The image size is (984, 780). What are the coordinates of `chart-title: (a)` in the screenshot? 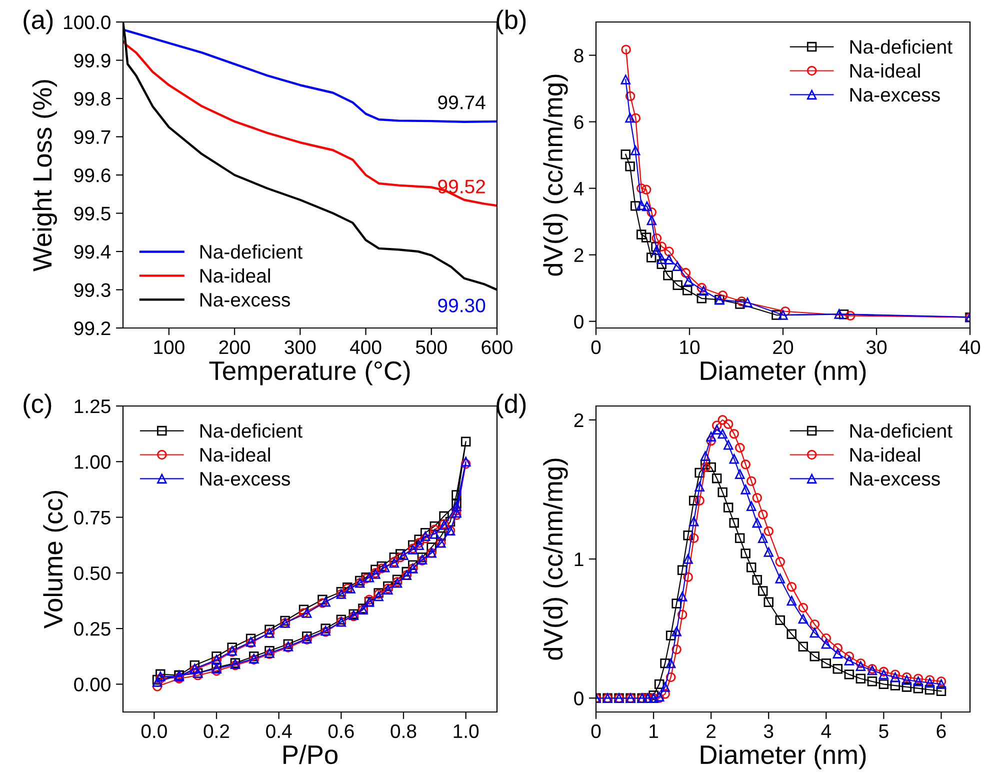 It's located at (38, 22).